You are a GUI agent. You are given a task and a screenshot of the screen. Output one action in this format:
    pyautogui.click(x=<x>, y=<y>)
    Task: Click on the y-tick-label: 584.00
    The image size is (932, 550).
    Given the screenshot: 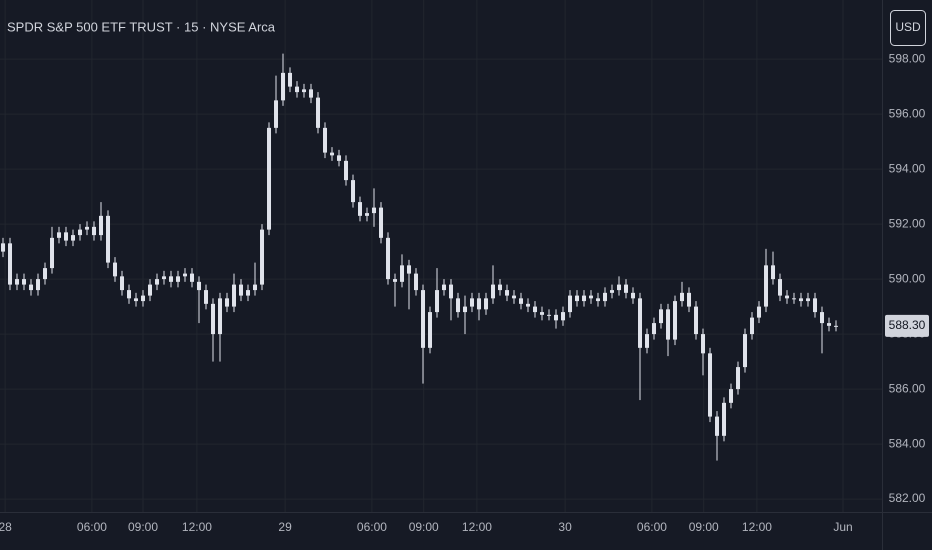 What is the action you would take?
    pyautogui.click(x=907, y=443)
    